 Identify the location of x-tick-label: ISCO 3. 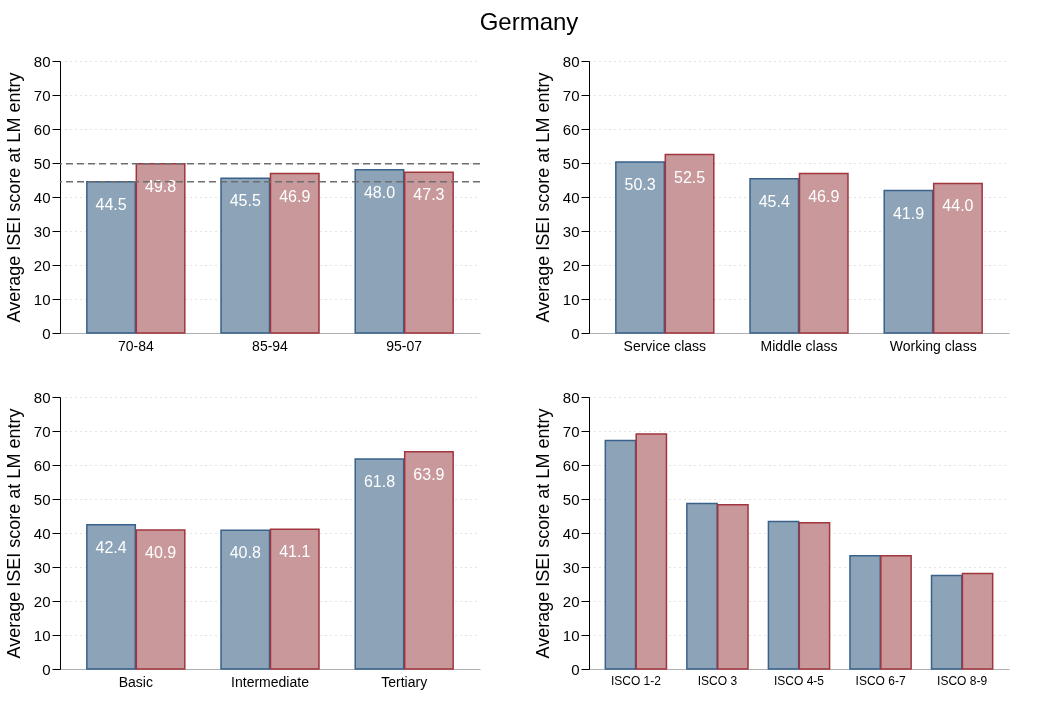
(717, 680).